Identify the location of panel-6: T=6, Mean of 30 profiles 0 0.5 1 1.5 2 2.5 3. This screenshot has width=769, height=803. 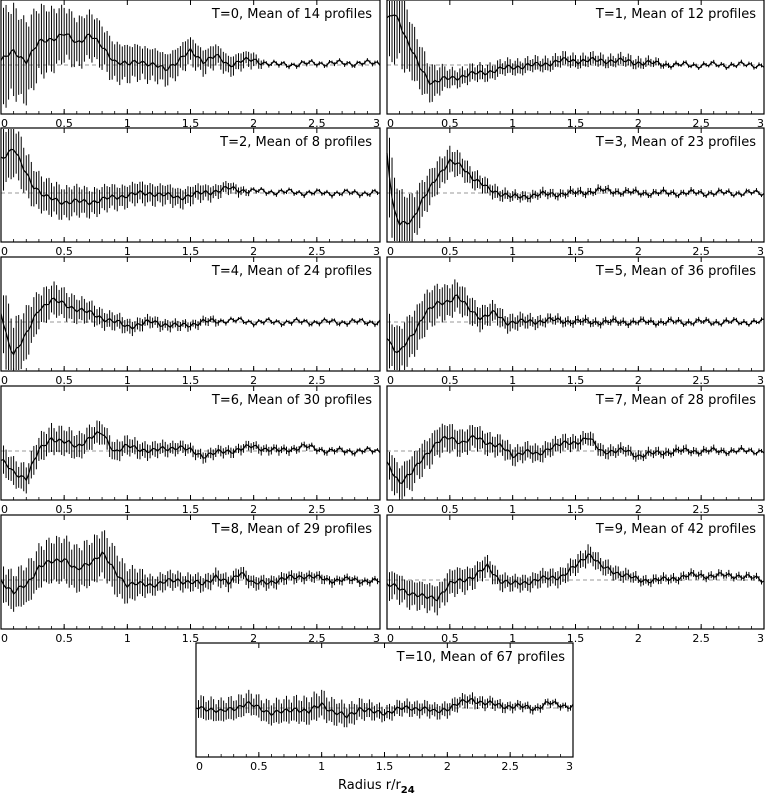
(190, 450).